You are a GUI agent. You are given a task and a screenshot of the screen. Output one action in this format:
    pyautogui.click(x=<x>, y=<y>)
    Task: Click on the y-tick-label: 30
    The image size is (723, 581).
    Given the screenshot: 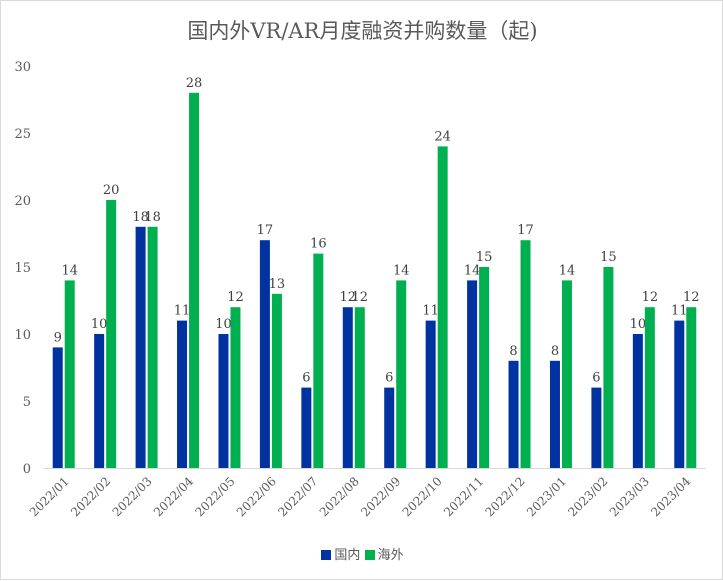 What is the action you would take?
    pyautogui.click(x=22, y=67)
    